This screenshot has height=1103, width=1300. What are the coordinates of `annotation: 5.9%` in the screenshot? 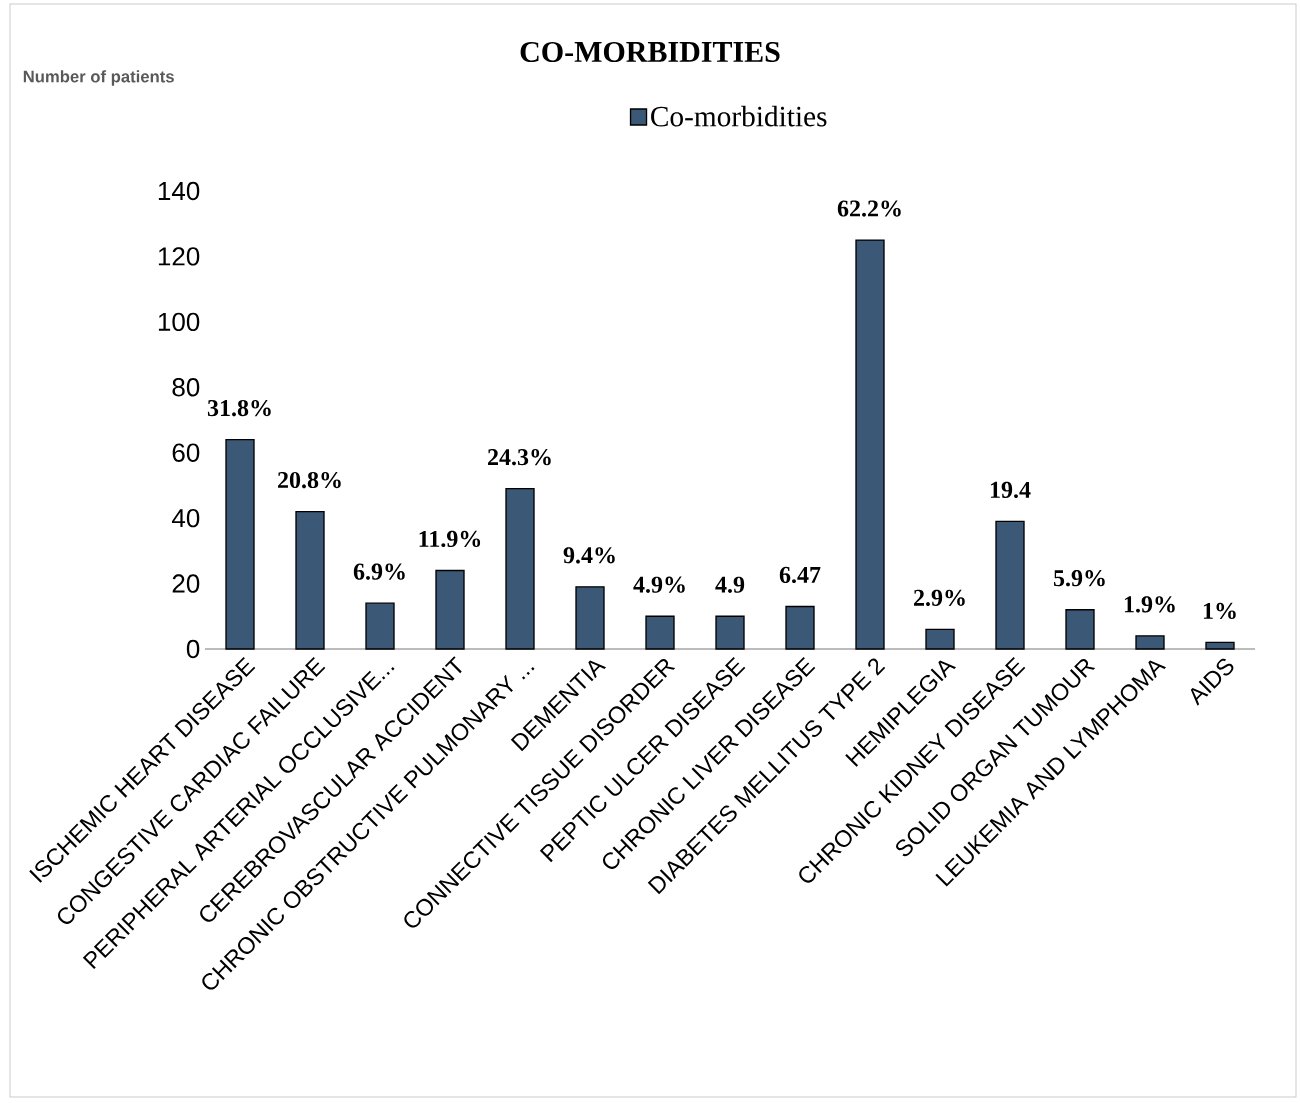 It's located at (1079, 578).